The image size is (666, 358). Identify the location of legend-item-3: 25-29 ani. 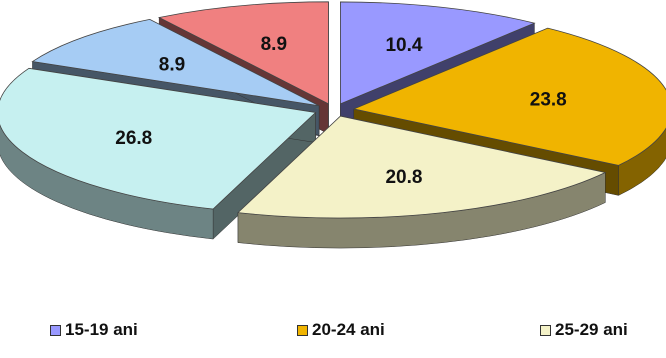
(584, 330).